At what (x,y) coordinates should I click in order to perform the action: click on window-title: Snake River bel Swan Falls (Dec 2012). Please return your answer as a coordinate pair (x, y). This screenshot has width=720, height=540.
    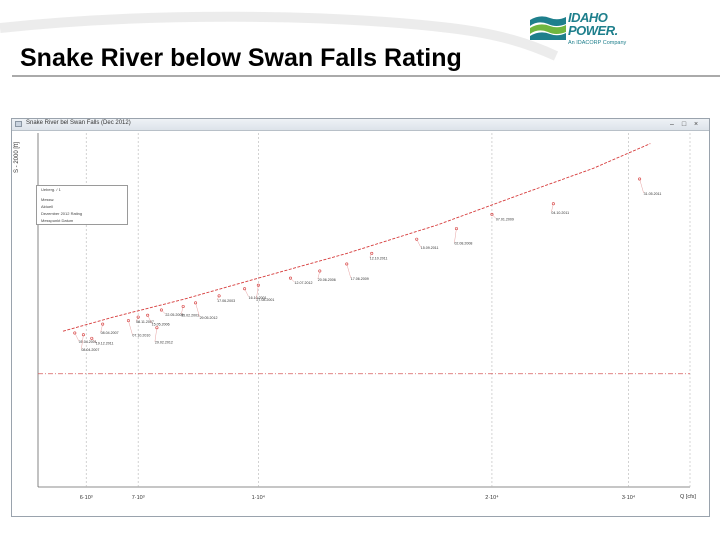
    Looking at the image, I should click on (78, 123).